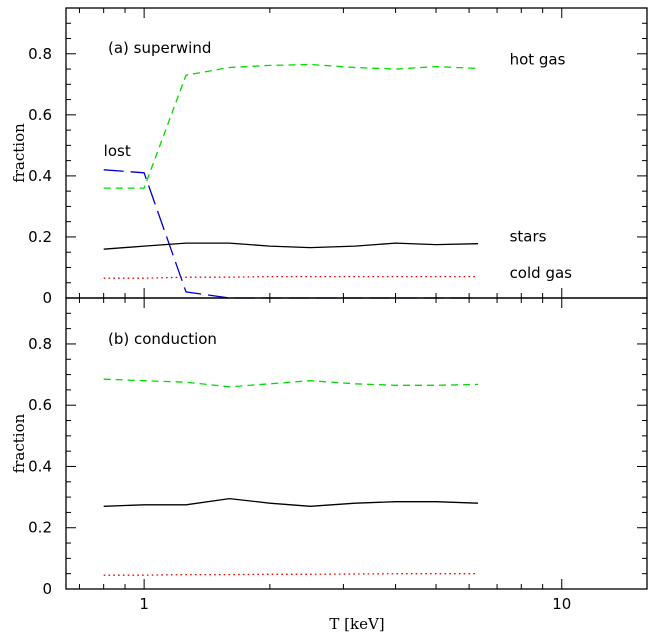 This screenshot has height=637, width=649. What do you see at coordinates (538, 59) in the screenshot?
I see `series-annotation: hot gas` at bounding box center [538, 59].